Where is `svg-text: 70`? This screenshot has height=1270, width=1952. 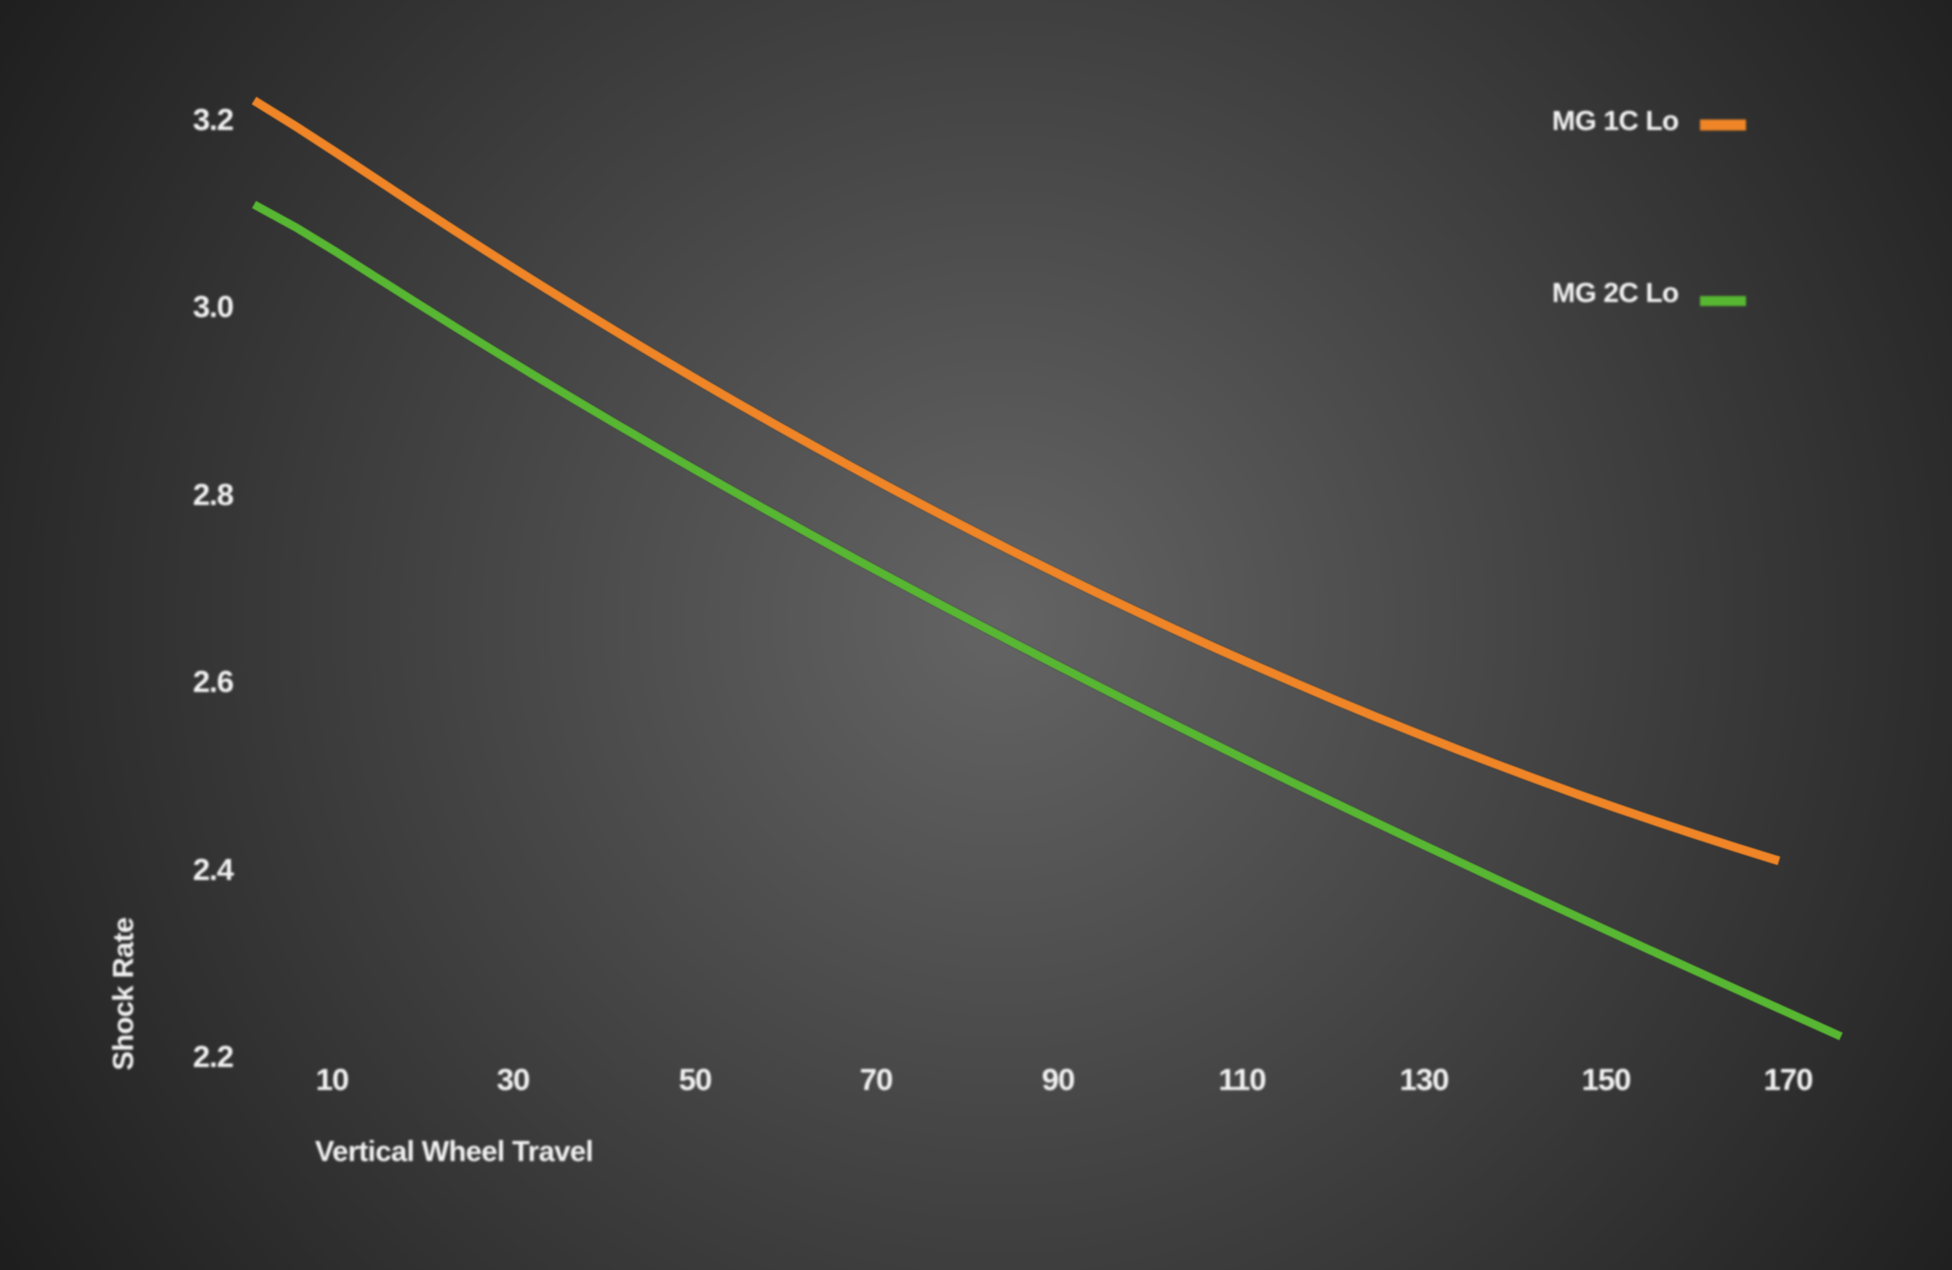
svg-text: 70 is located at coordinates (876, 1079).